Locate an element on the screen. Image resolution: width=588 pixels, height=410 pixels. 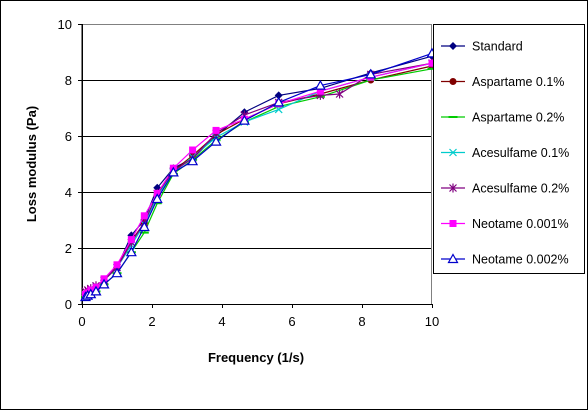
y-tick-label: 6 is located at coordinates (68, 136).